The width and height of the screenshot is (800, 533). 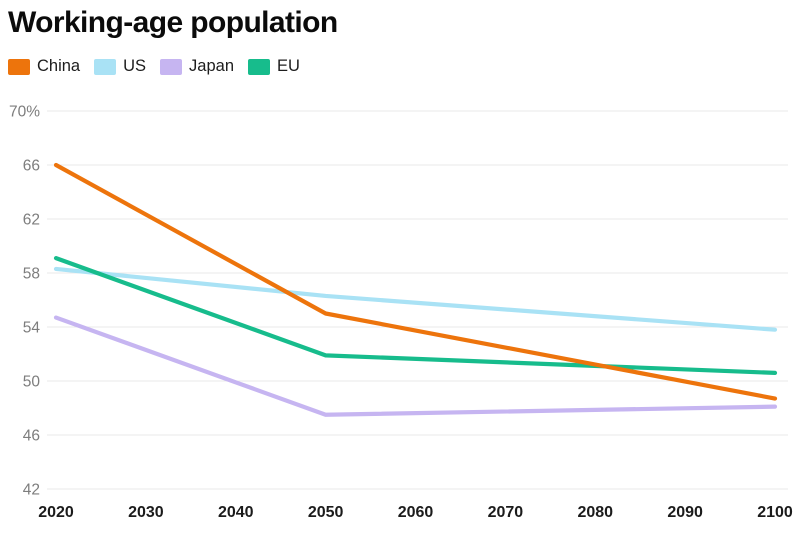 What do you see at coordinates (171, 66) in the screenshot?
I see `legend-swatch-japan` at bounding box center [171, 66].